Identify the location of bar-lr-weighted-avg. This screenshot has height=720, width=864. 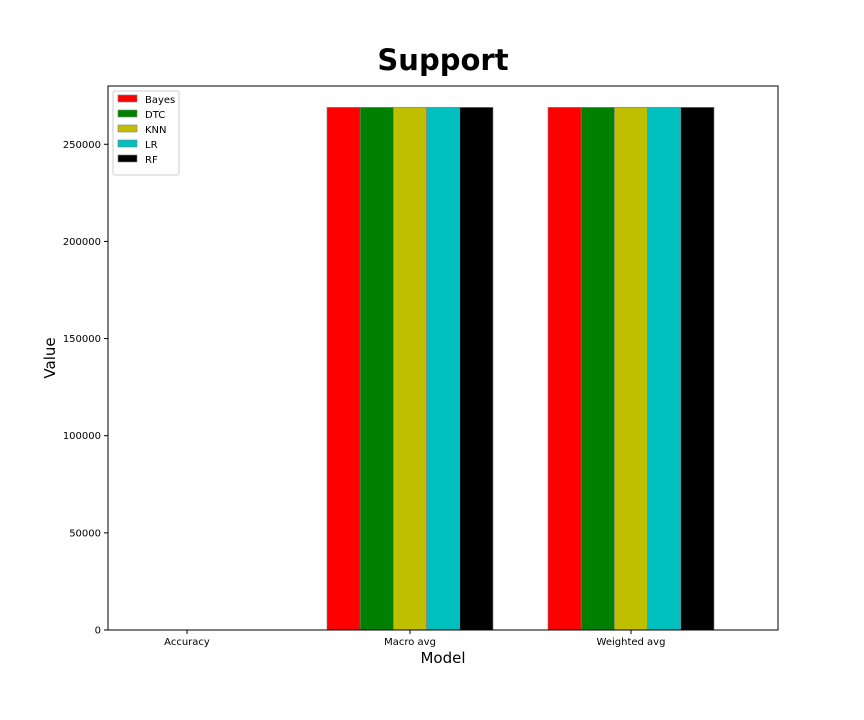
(664, 369).